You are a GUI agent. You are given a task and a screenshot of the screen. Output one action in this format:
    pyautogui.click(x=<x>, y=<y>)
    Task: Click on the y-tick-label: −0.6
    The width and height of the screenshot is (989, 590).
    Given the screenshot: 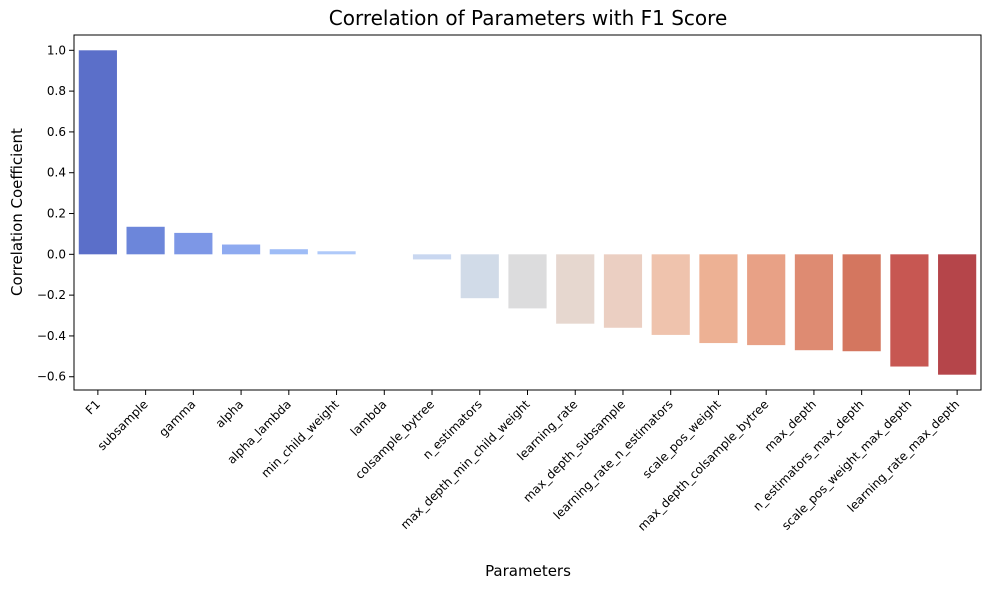 What is the action you would take?
    pyautogui.click(x=51, y=377)
    